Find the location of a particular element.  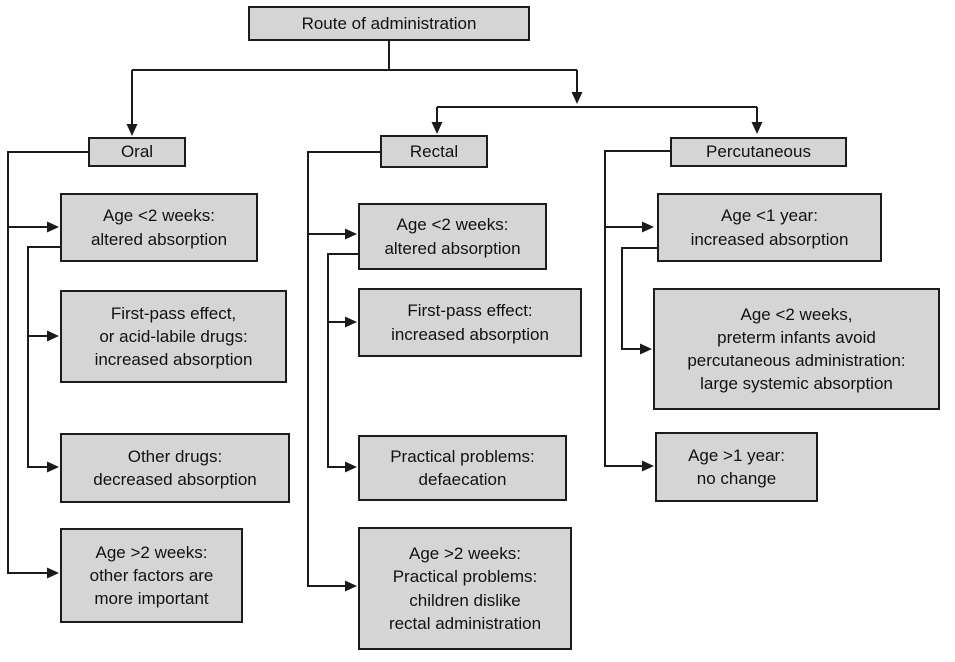

node-rectal-age-under-2-weeks: Age <2 weeks: altered absorption is located at coordinates (452, 236).